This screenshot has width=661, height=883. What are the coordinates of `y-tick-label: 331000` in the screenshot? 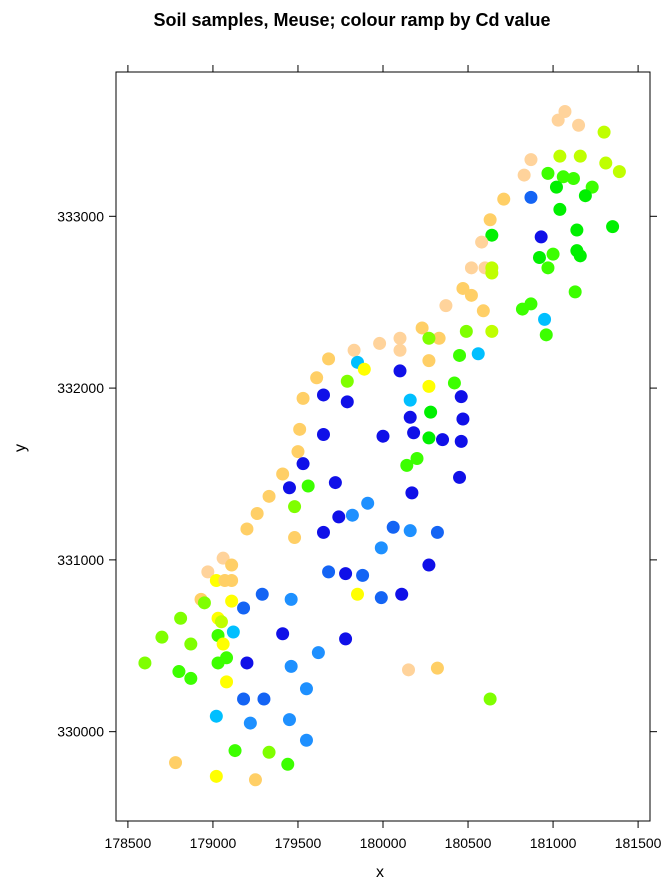 It's located at (80, 560).